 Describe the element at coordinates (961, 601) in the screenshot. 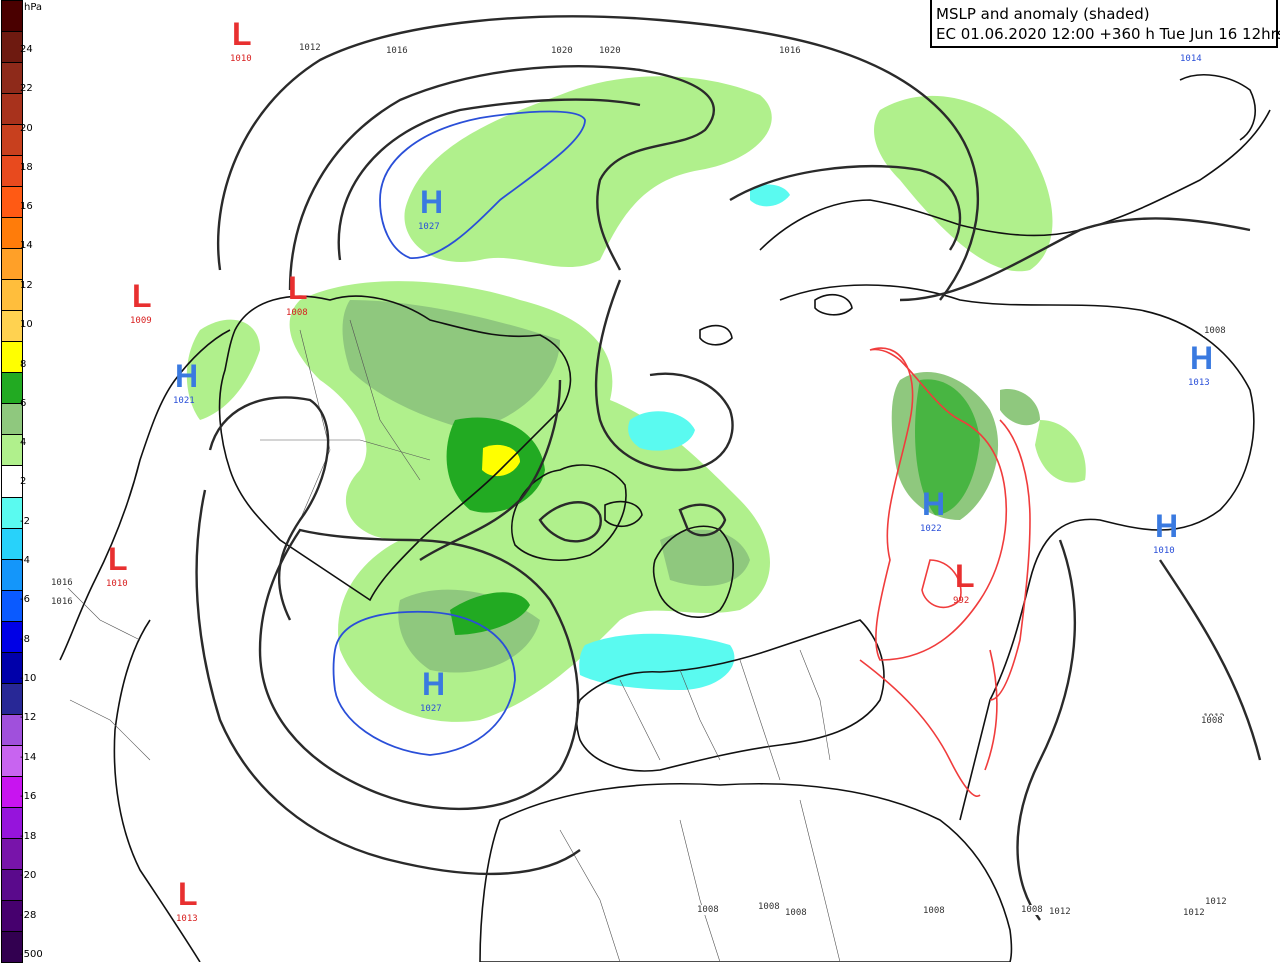

I see `center-pressure-value: 992` at that location.